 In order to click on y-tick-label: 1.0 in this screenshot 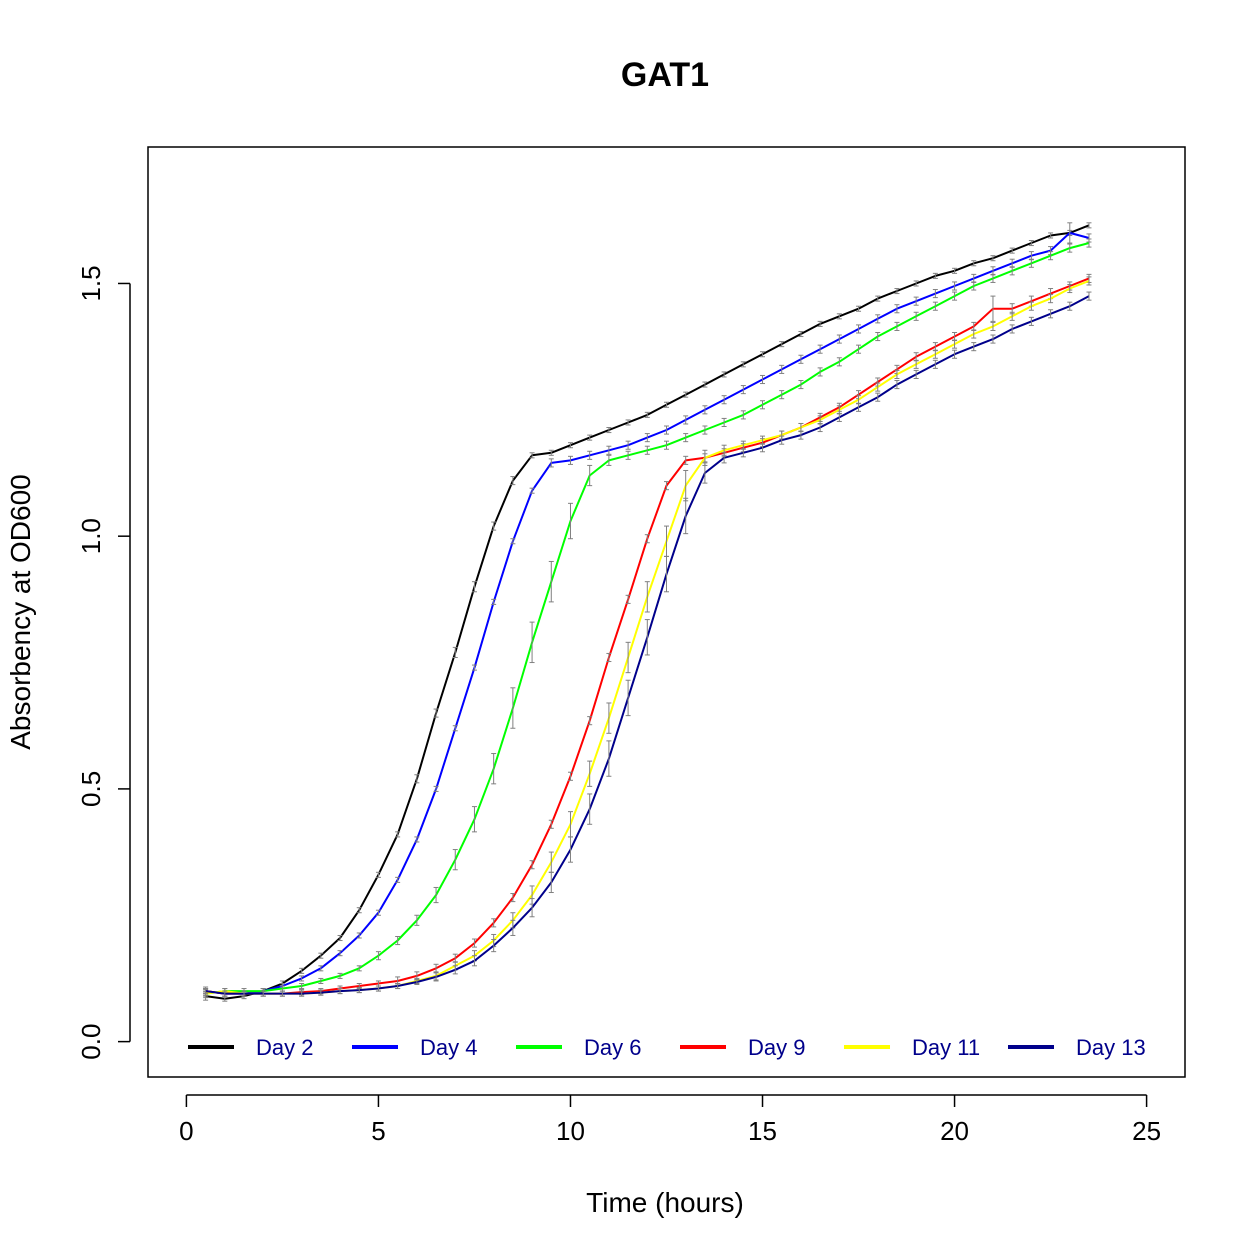, I will do `click(91, 536)`.